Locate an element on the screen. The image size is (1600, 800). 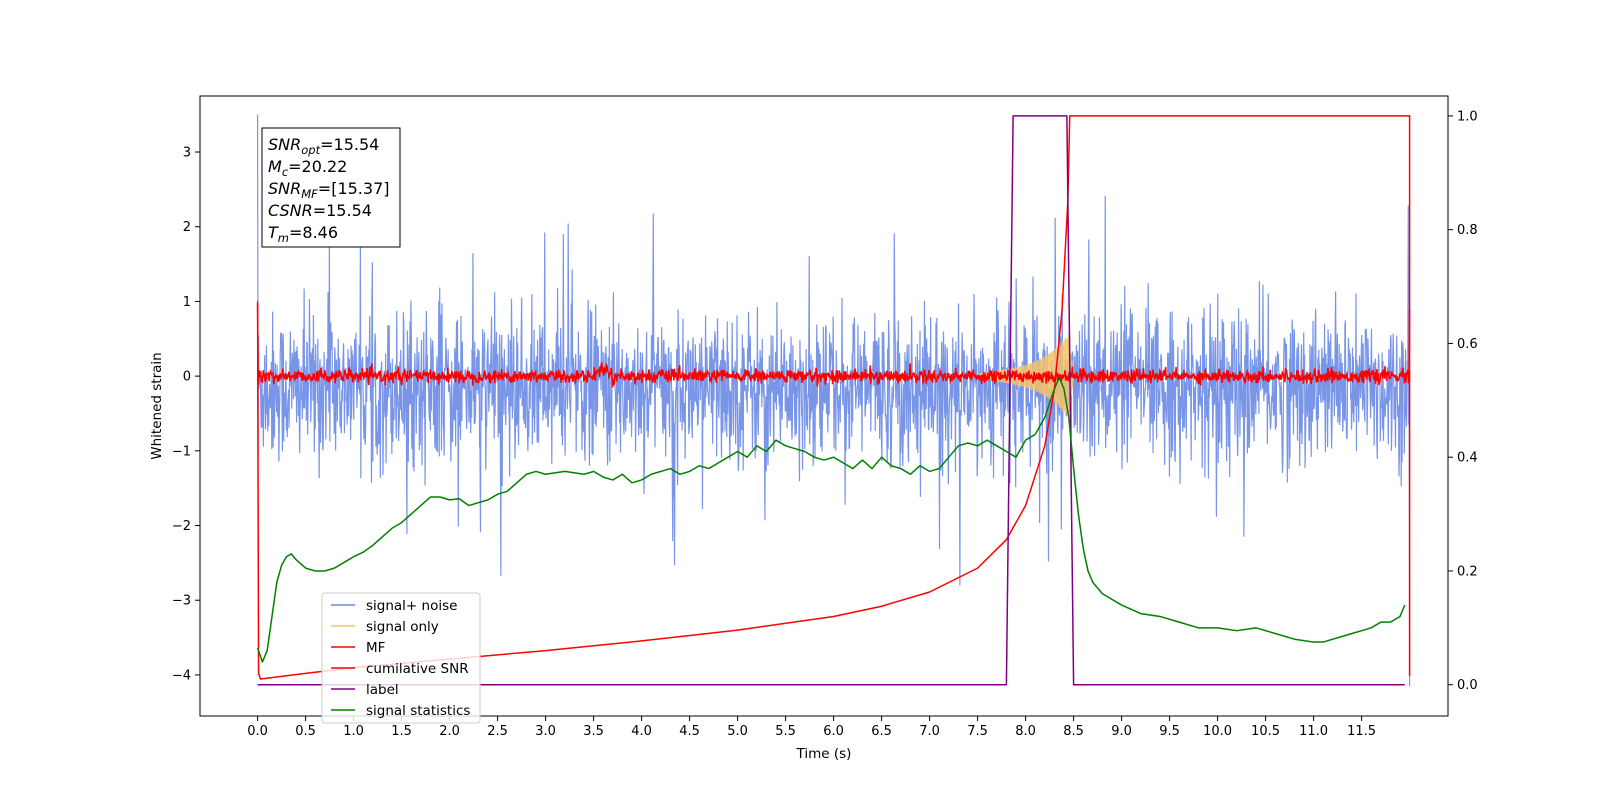
annotation-frame is located at coordinates (331, 187).